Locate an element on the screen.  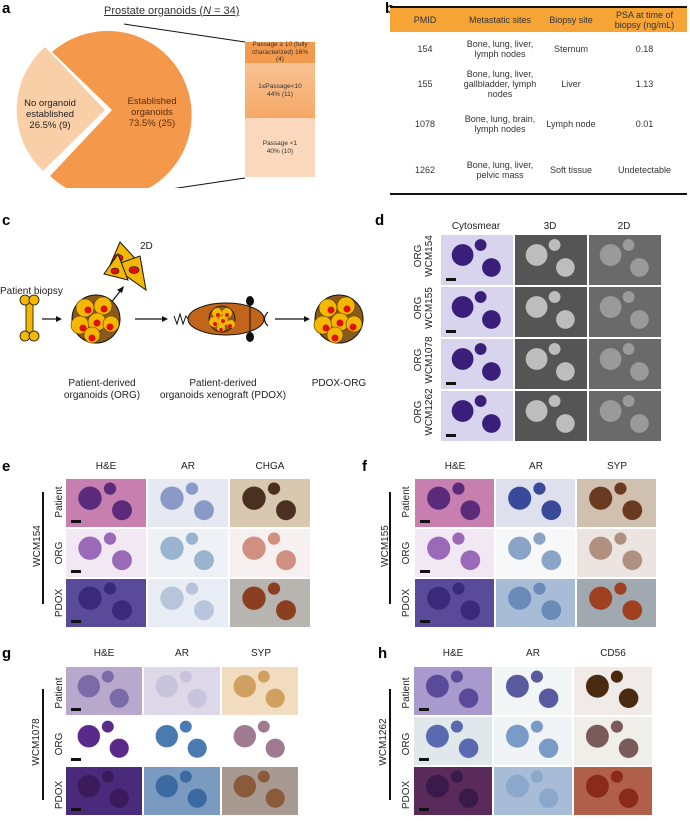
g-col-ar: AR is located at coordinates (182, 653).